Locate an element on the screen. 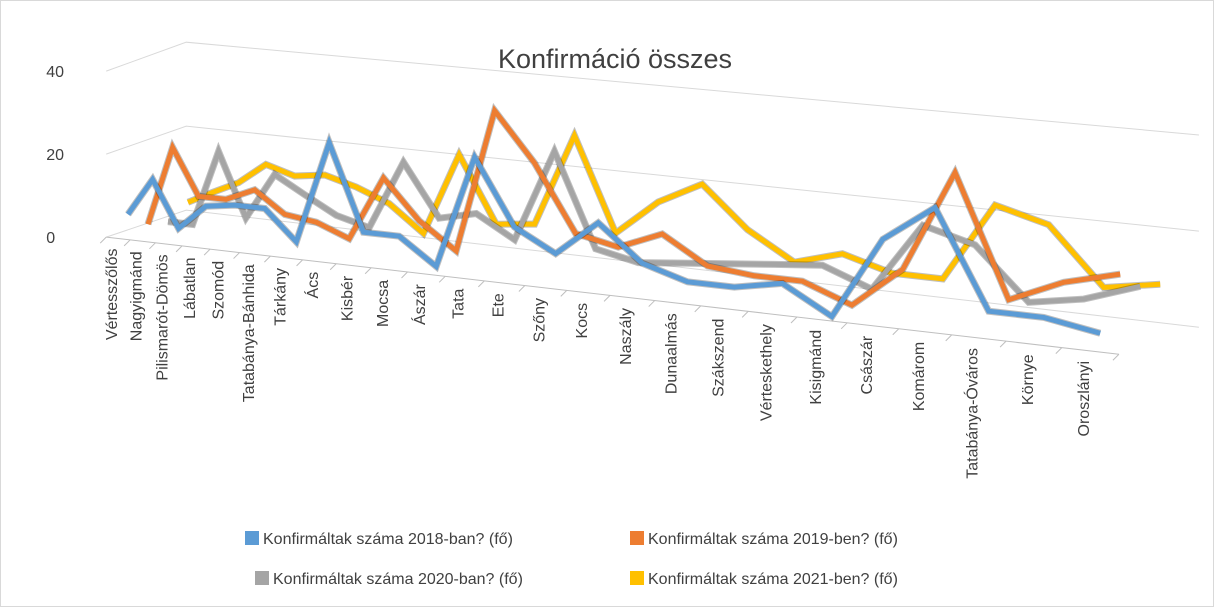  legend-label: Konfirmáltak száma 2021-ben? (fő) is located at coordinates (773, 579).